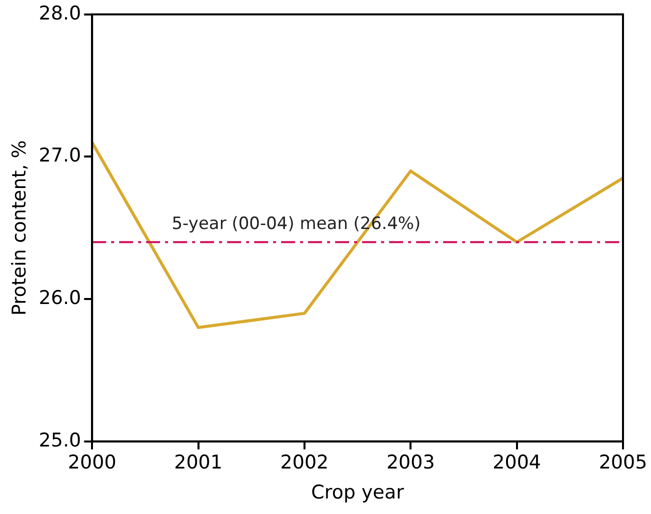 The height and width of the screenshot is (514, 651). What do you see at coordinates (304, 463) in the screenshot?
I see `x-tick-label: 2002` at bounding box center [304, 463].